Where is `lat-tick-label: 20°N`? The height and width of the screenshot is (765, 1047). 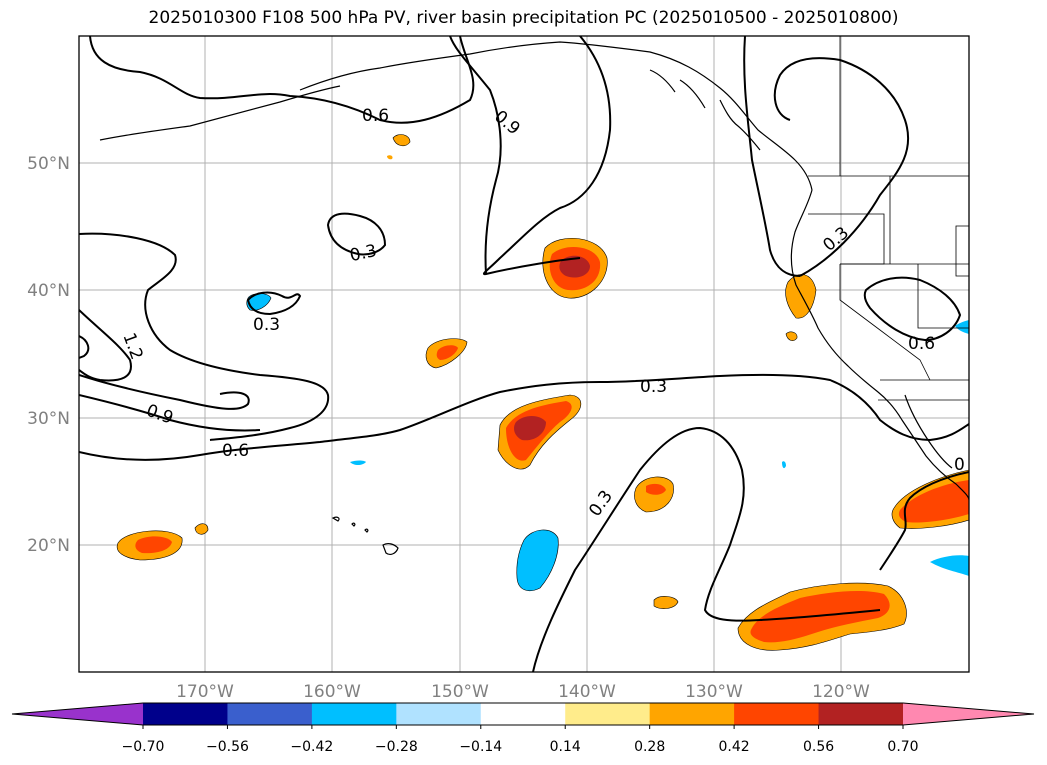 lat-tick-label: 20°N is located at coordinates (48, 546).